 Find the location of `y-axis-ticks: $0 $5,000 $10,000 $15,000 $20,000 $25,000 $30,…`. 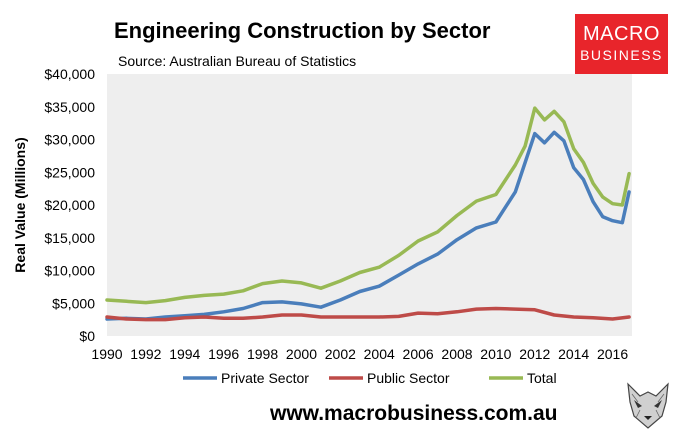

y-axis-ticks: $0 $5,000 $10,000 $15,000 $20,000 $25,000 $30,… is located at coordinates (69, 205).